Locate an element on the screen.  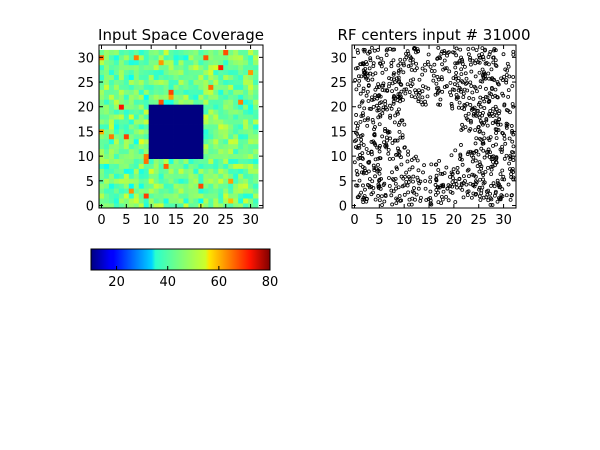
coverage-heatmap-xtick-label: 0 is located at coordinates (101, 220).